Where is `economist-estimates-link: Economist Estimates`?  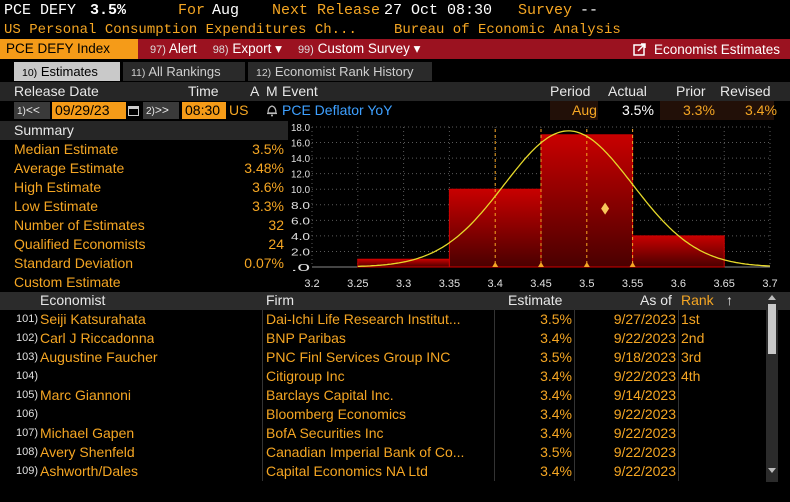
economist-estimates-link: Economist Estimates is located at coordinates (711, 49).